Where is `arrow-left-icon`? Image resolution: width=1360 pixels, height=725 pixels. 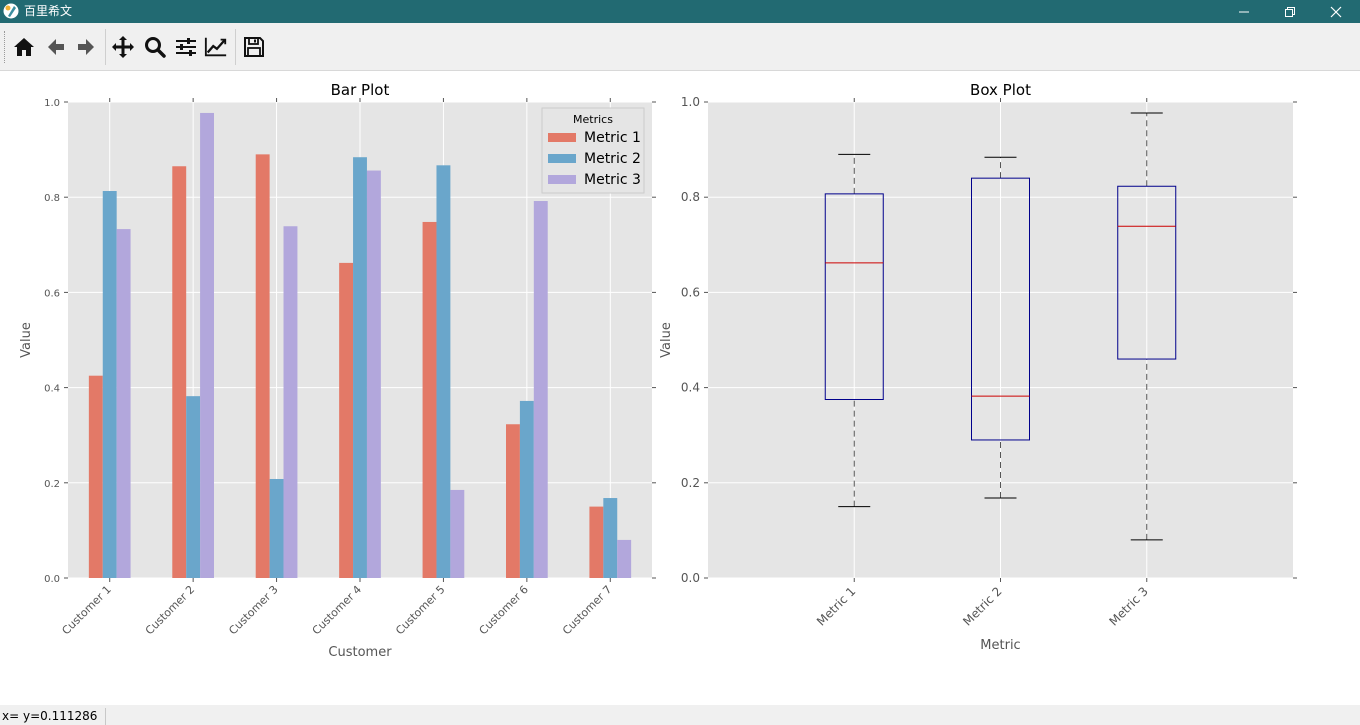
arrow-left-icon is located at coordinates (56, 47).